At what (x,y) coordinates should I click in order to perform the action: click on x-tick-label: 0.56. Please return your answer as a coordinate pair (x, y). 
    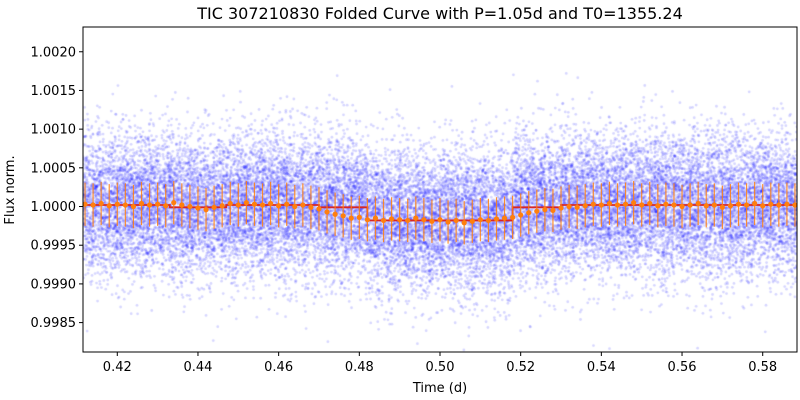
    Looking at the image, I should click on (682, 367).